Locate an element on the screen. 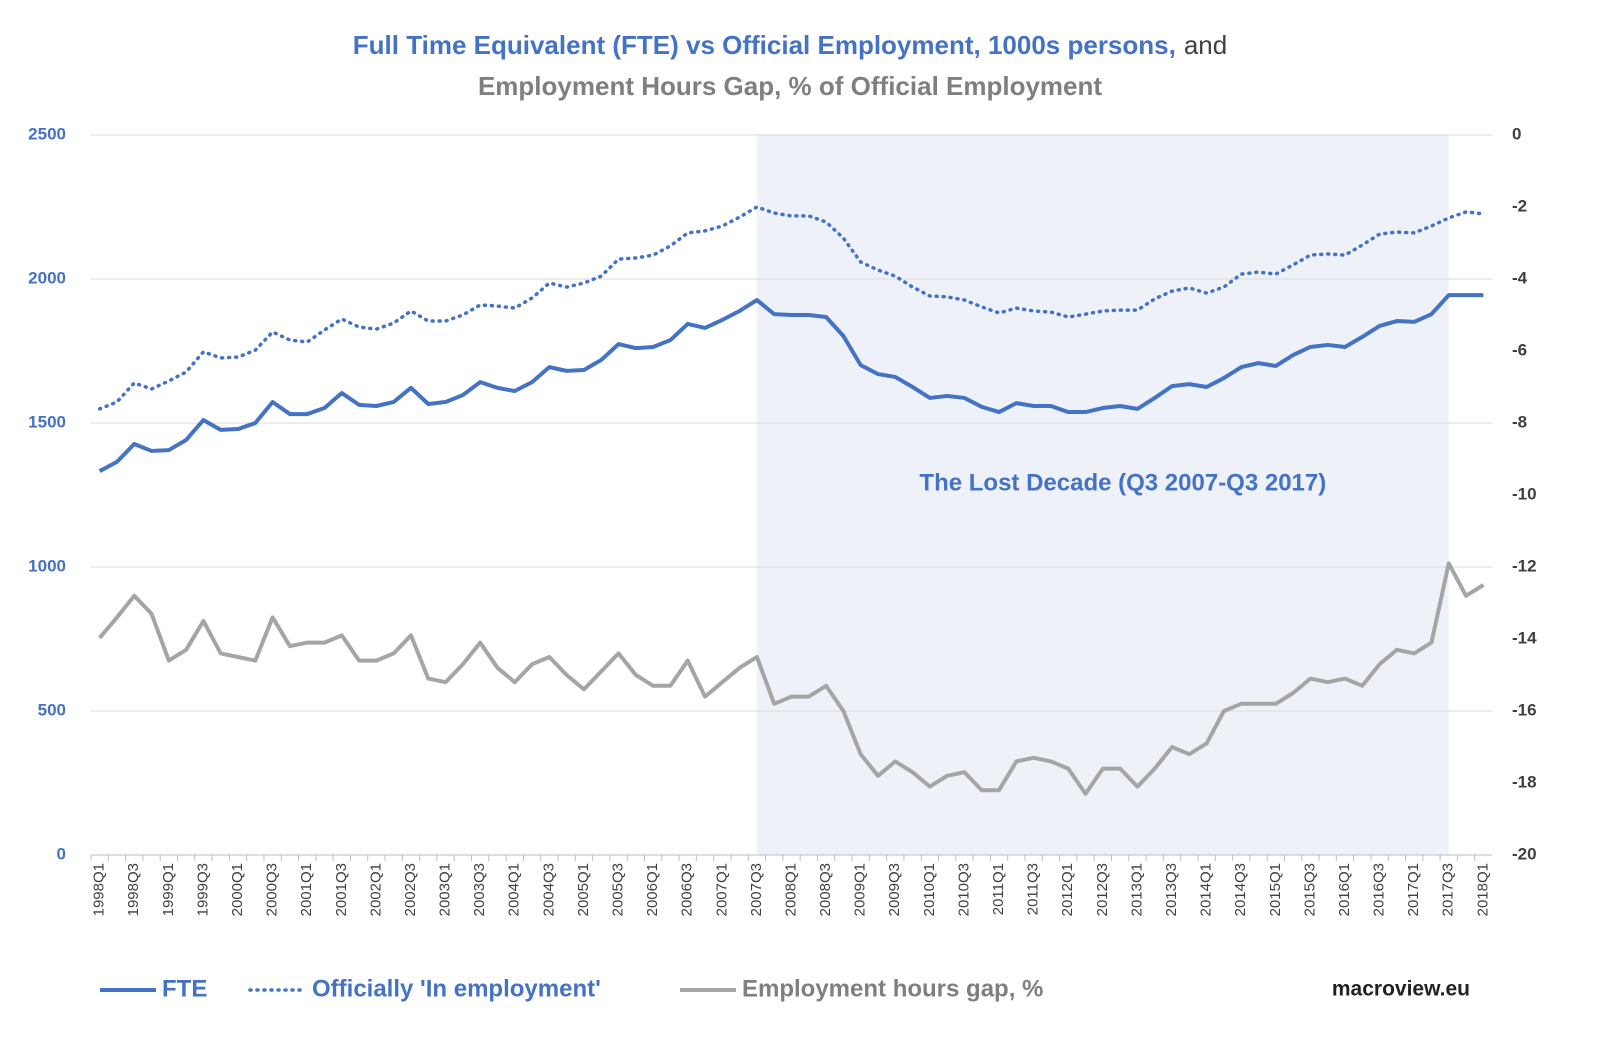  x-tick-label: 2006Q1 is located at coordinates (652, 889).